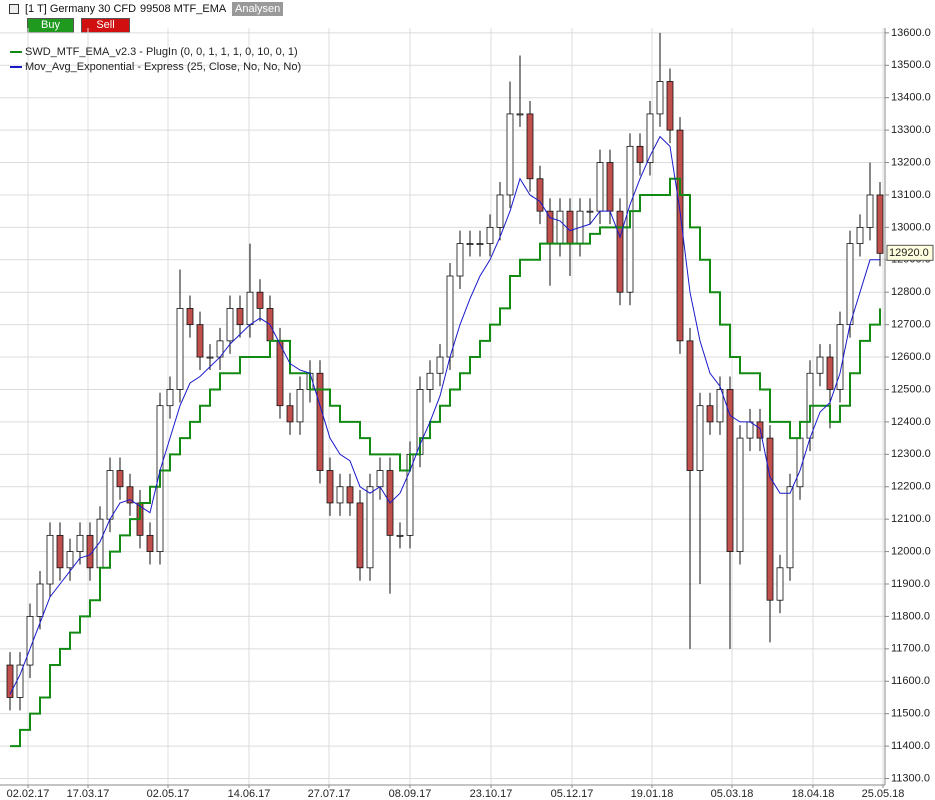  Describe the element at coordinates (911, 33) in the screenshot. I see `y-tick-label: 13600.0` at that location.